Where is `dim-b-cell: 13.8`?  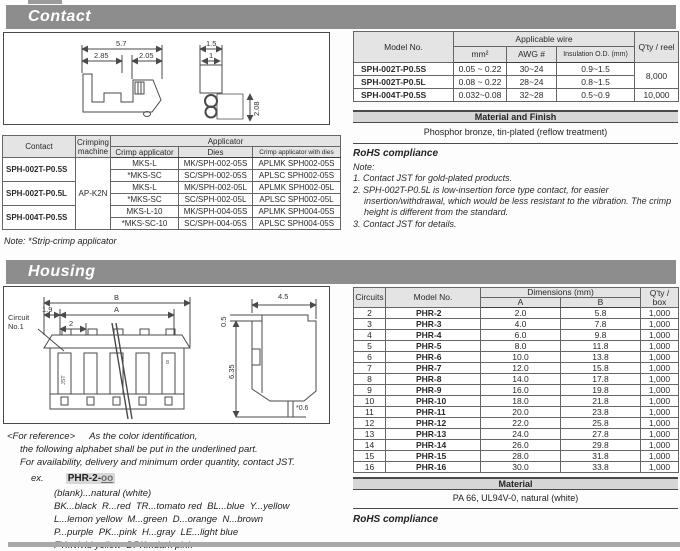 dim-b-cell: 13.8 is located at coordinates (600, 357).